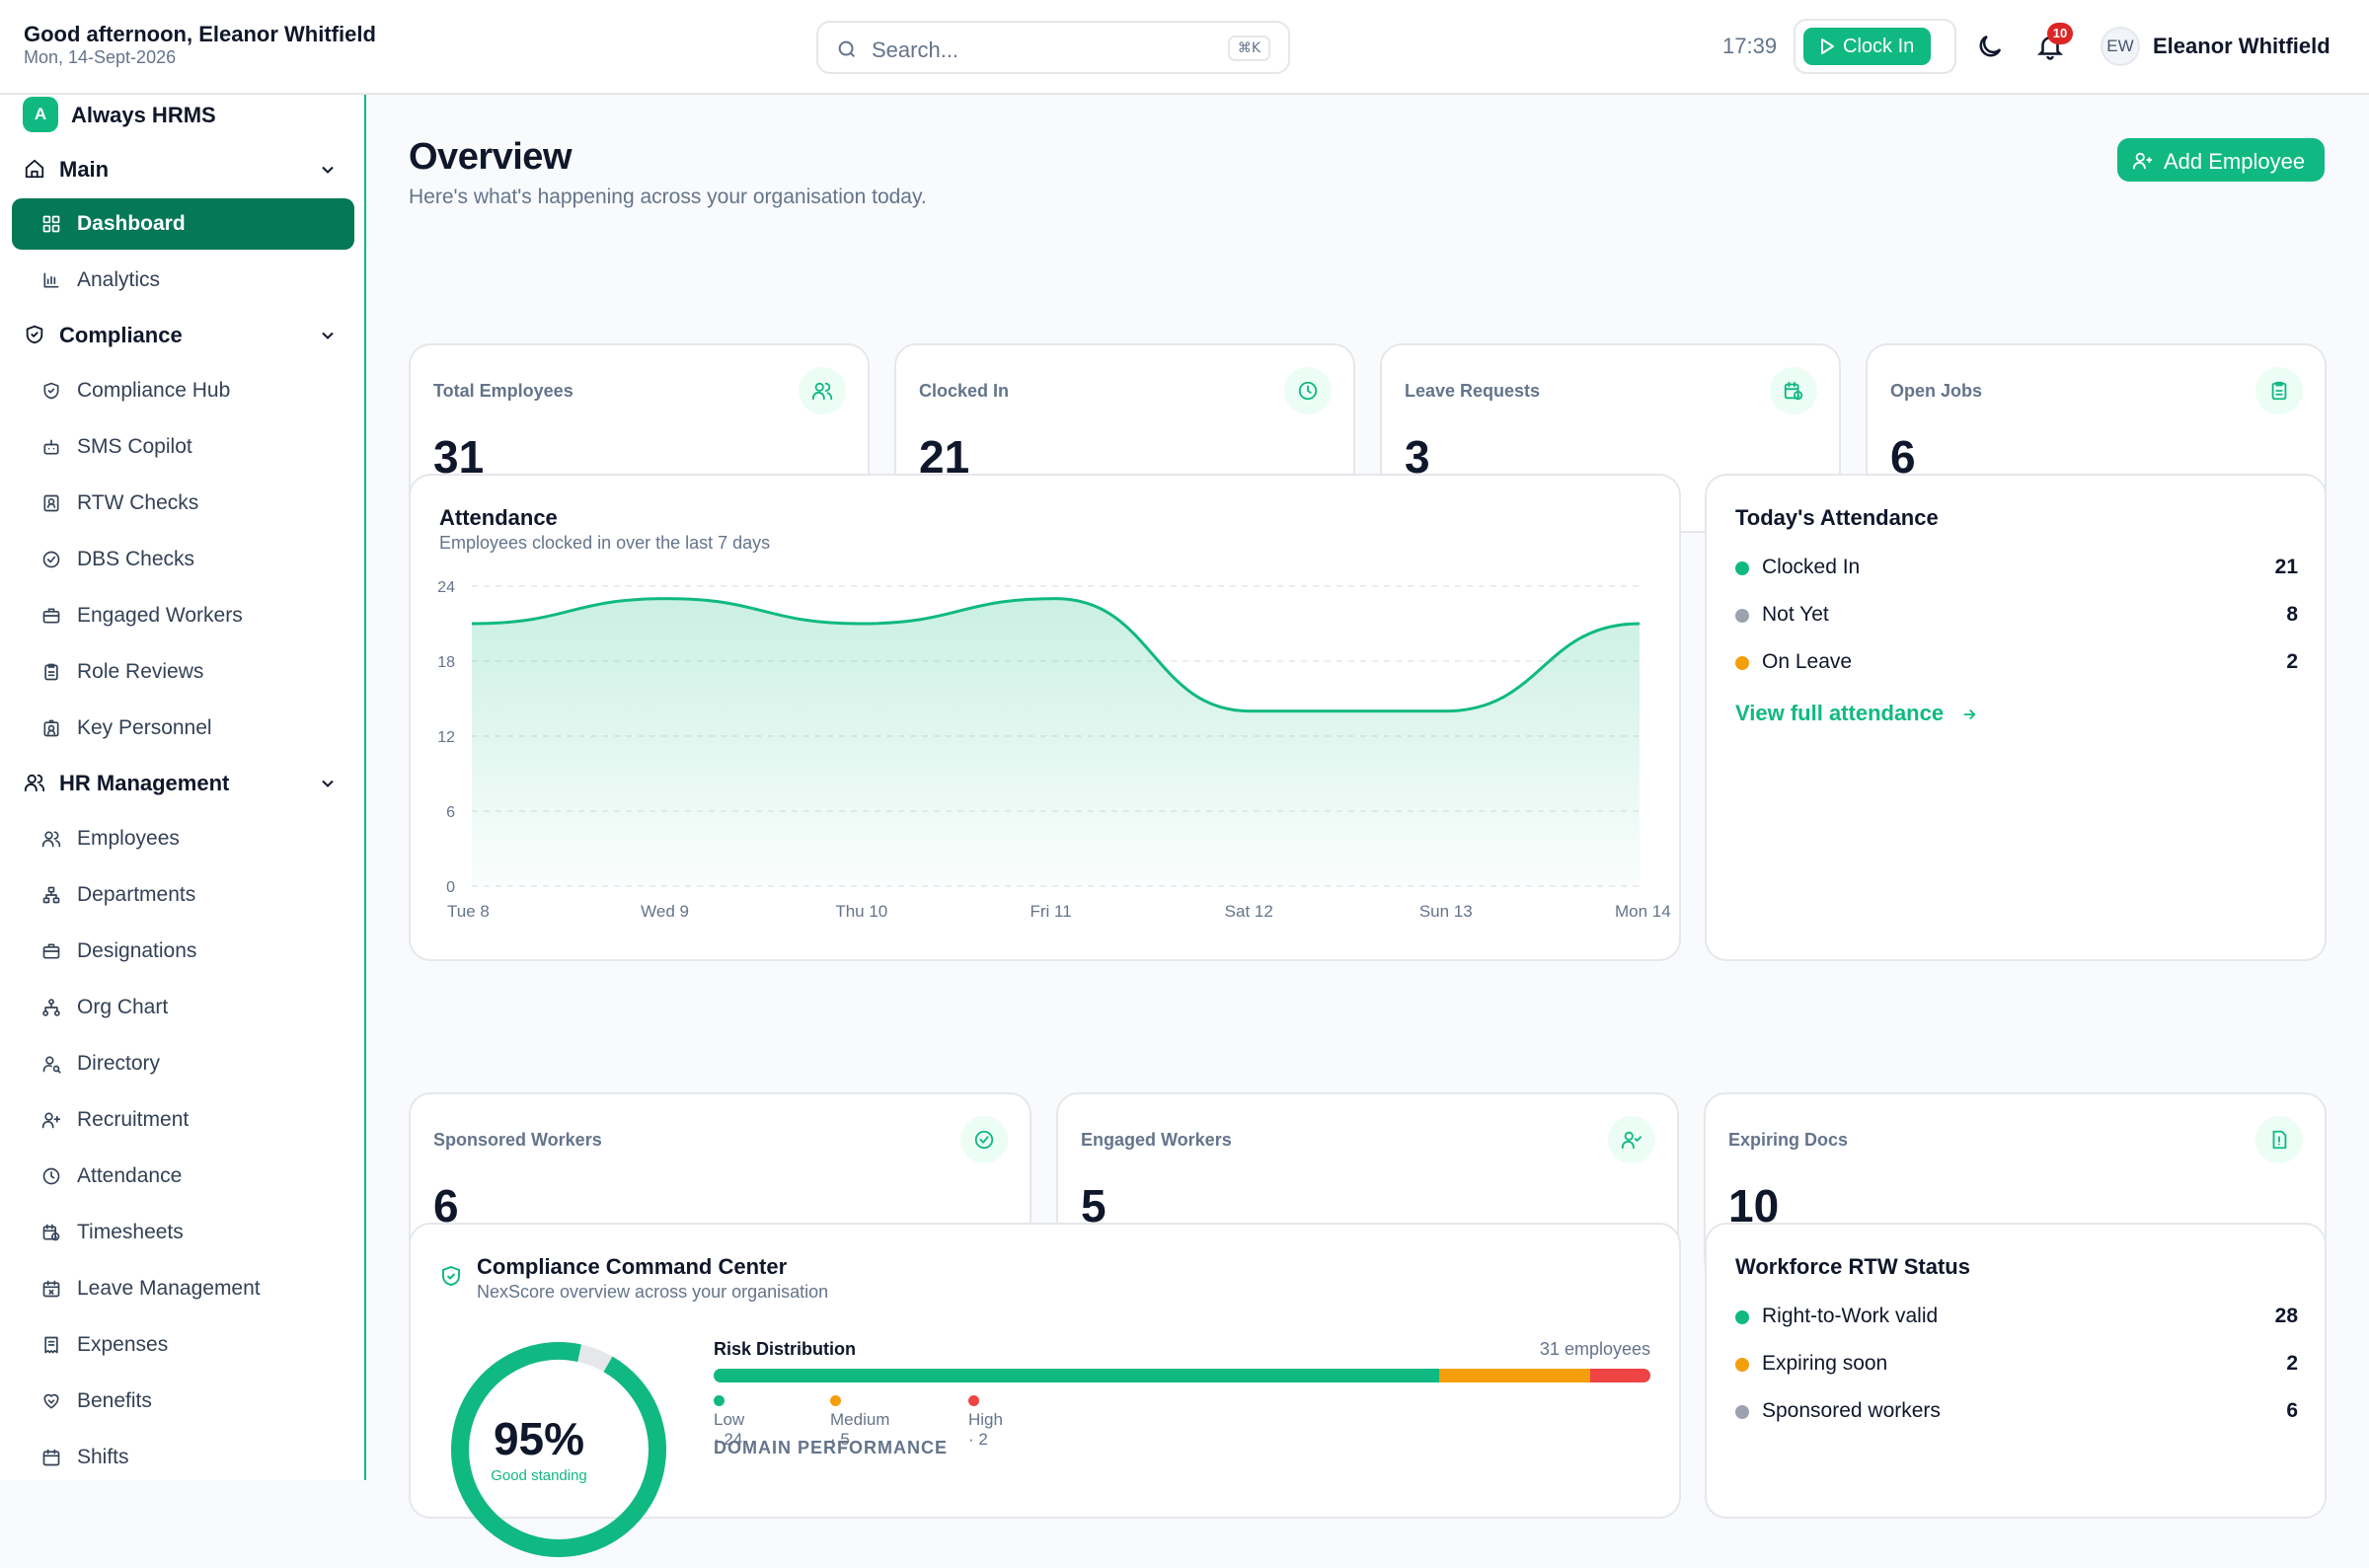 The width and height of the screenshot is (2369, 1568). What do you see at coordinates (1855, 714) in the screenshot?
I see `view-full-attendance-link: View full attendance` at bounding box center [1855, 714].